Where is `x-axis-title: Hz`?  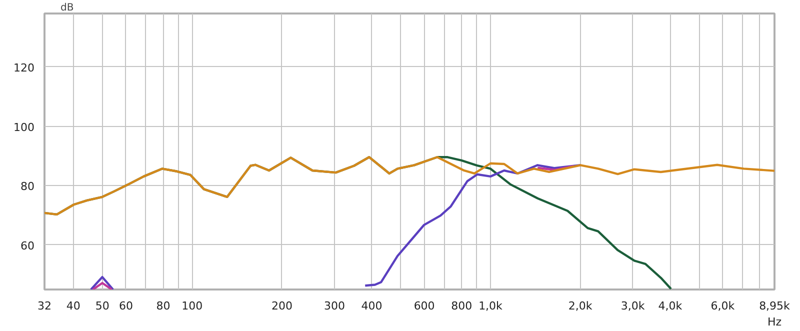 x-axis-title: Hz is located at coordinates (774, 322).